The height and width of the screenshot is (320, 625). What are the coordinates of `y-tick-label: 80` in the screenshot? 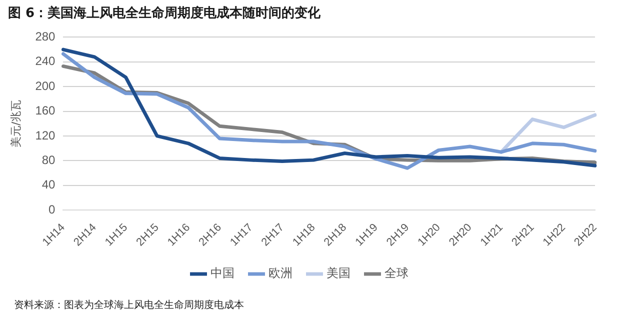 It's located at (49, 159).